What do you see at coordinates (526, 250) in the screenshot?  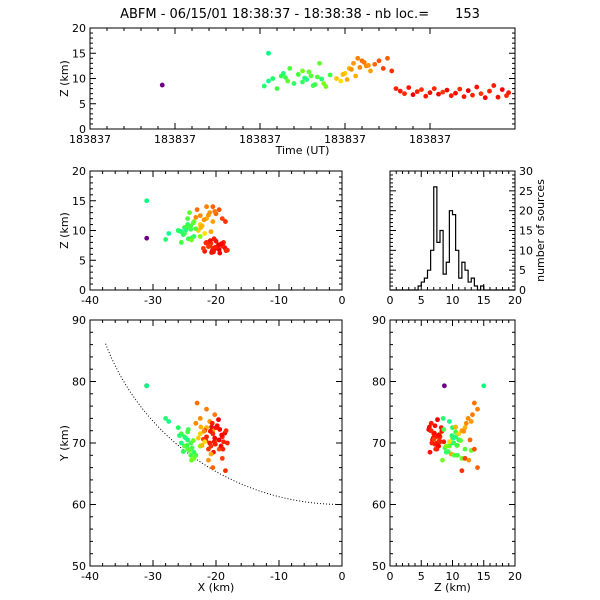 I see `height_histogram-ytick-label: 10` at bounding box center [526, 250].